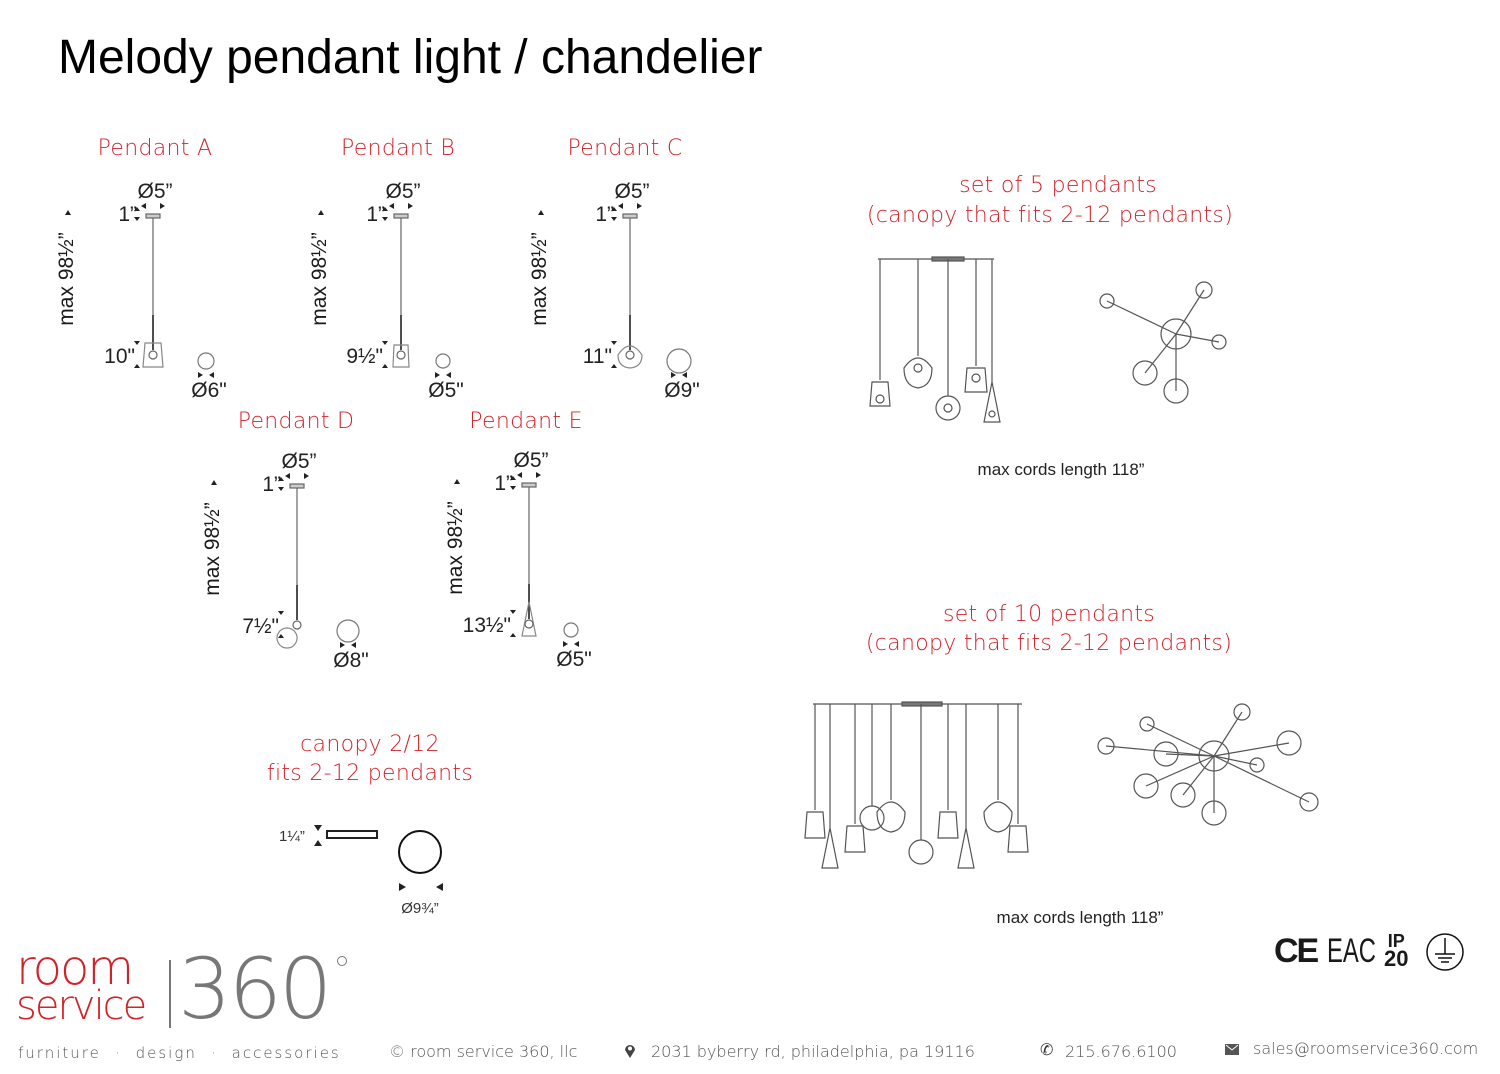 The height and width of the screenshot is (1074, 1500). Describe the element at coordinates (81, 1006) in the screenshot. I see `logo-service: service` at that location.